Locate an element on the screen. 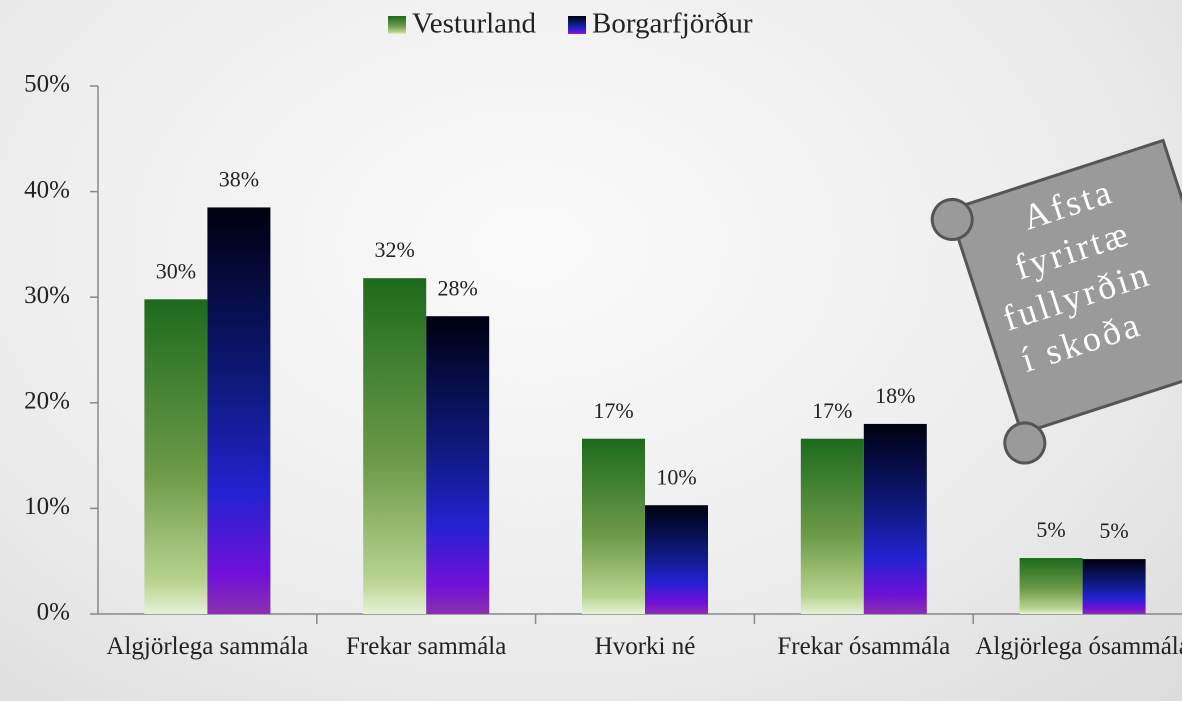 The width and height of the screenshot is (1182, 701). value-label: 10% is located at coordinates (676, 476).